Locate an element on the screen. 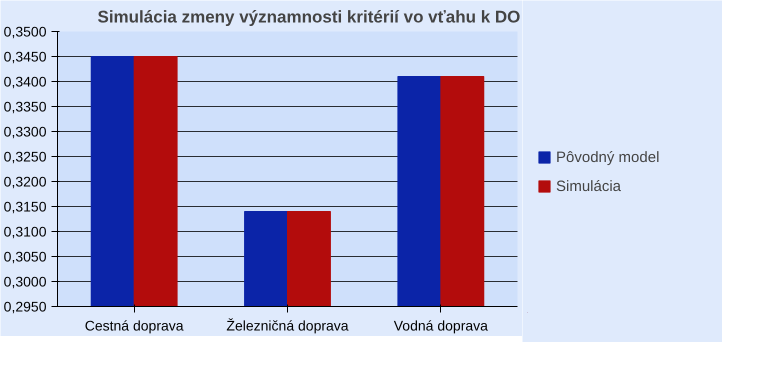 The width and height of the screenshot is (771, 387). y-tick-label: 0,3300 is located at coordinates (25, 132).